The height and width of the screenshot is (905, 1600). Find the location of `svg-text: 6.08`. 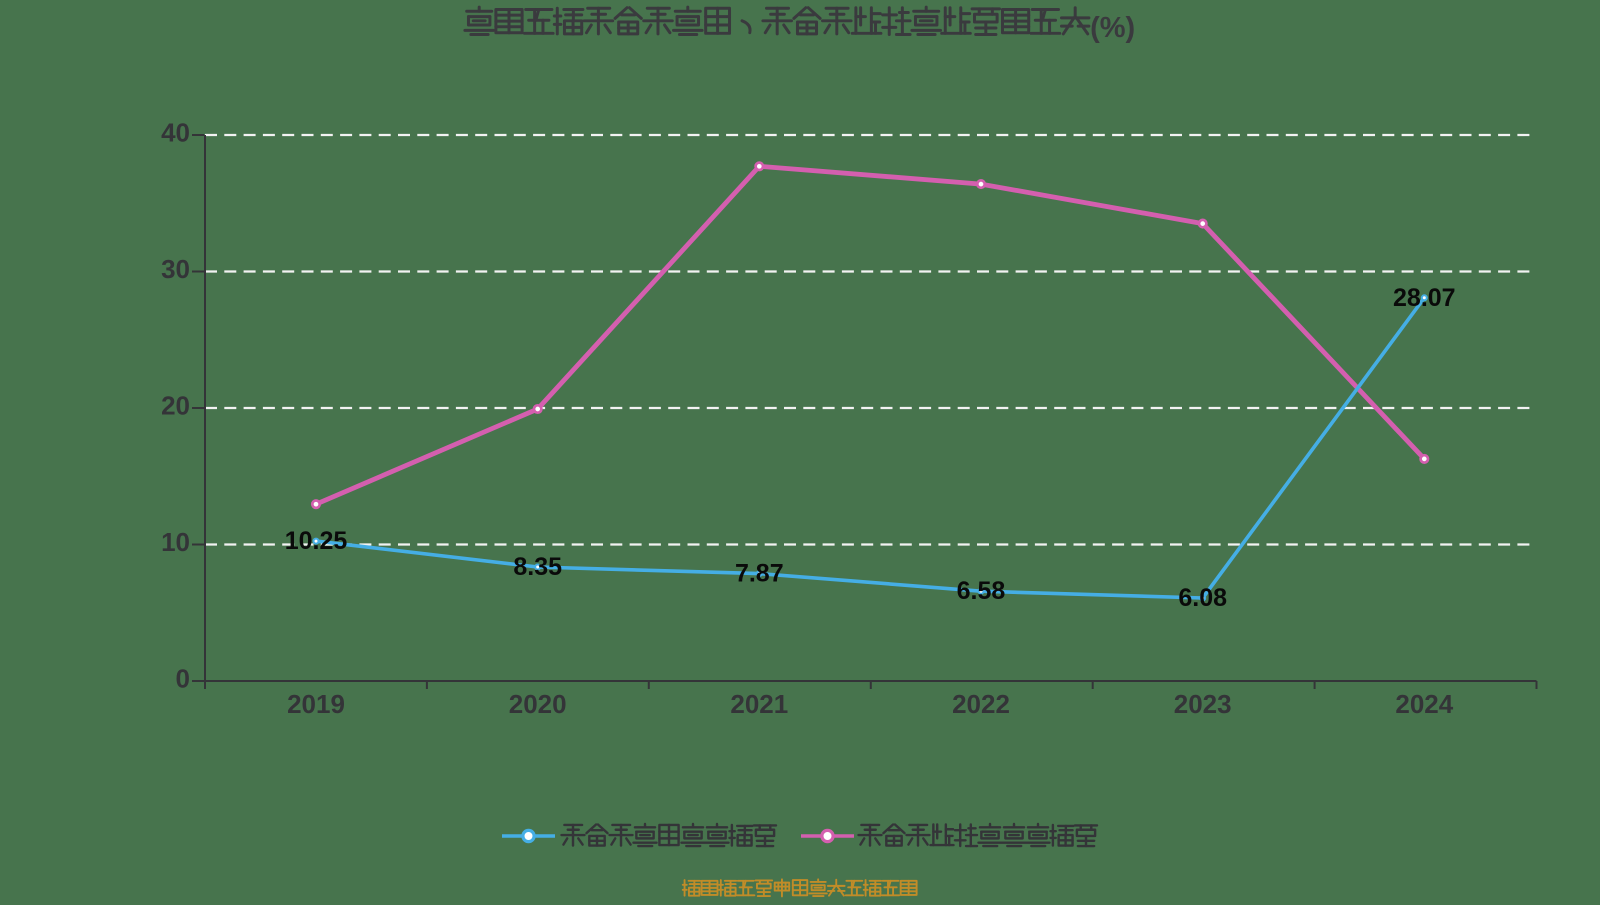

svg-text: 6.08 is located at coordinates (1202, 598).